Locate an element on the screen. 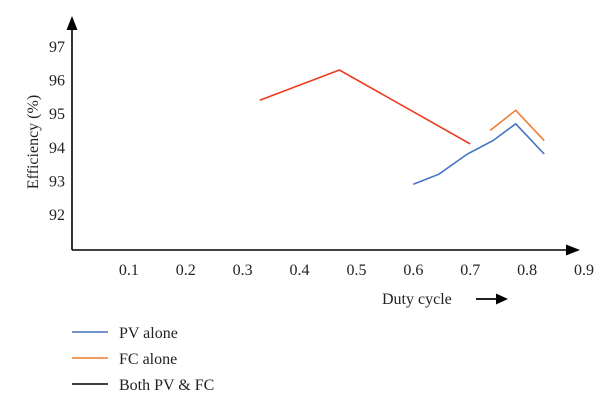  x-axis-title-arrow-icon is located at coordinates (492, 299).